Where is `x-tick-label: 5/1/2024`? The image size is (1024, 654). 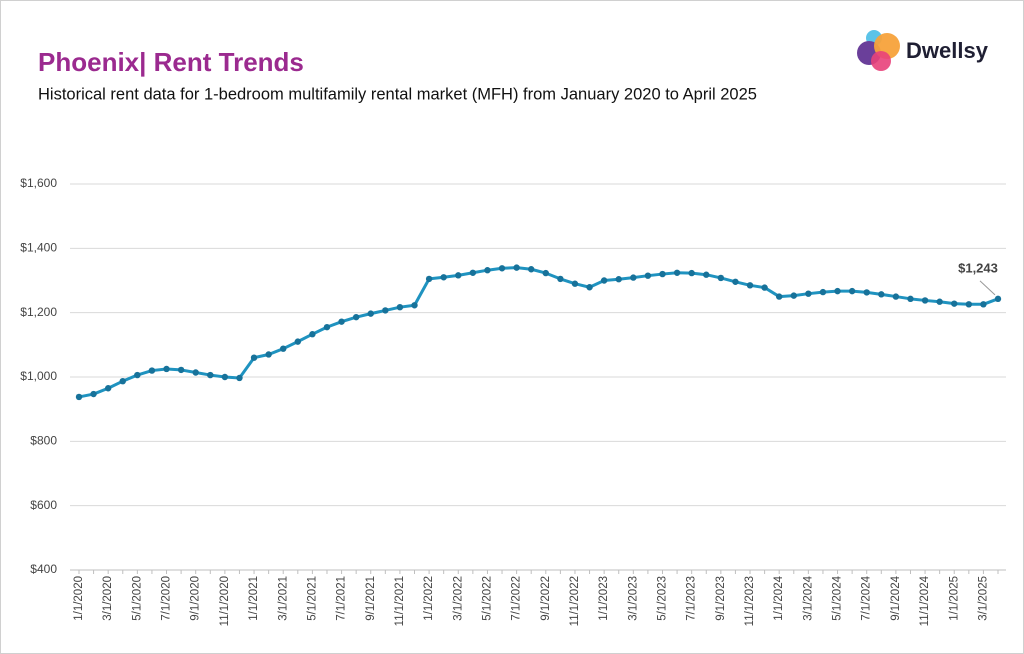 x-tick-label: 5/1/2024 is located at coordinates (838, 597).